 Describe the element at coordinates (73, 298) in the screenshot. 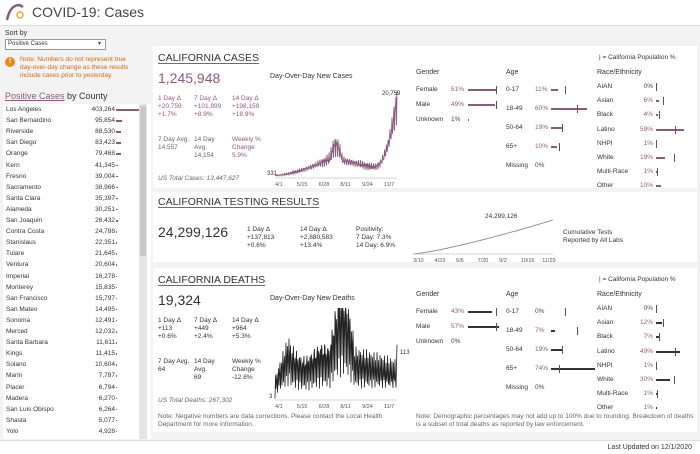

I see `county-row: San Francisco 15,797` at that location.